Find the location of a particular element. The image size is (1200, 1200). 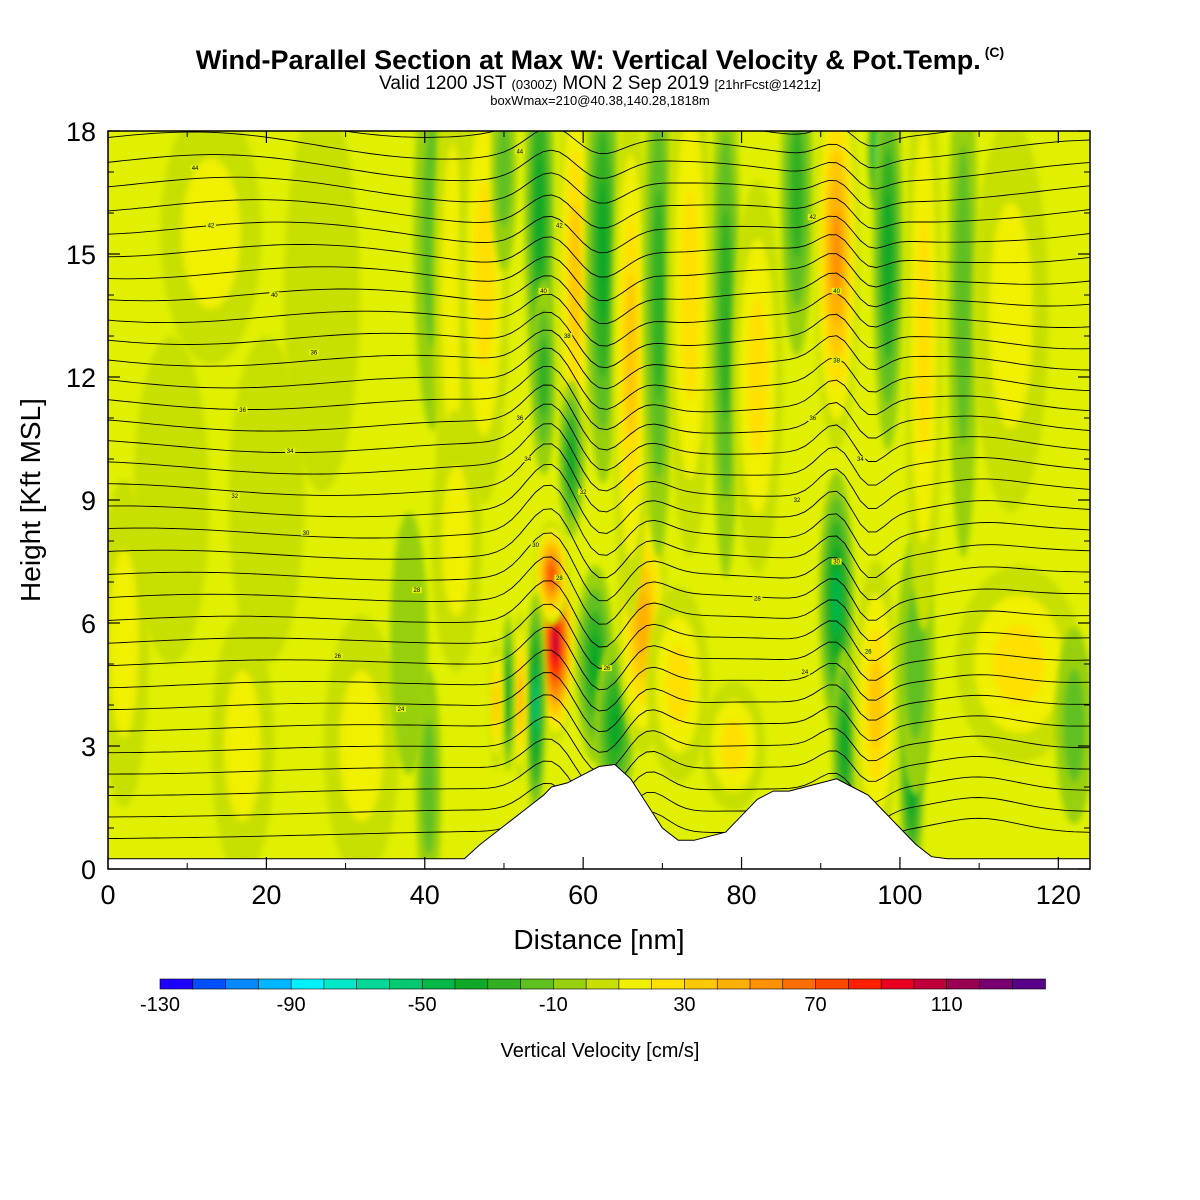

valid-time: Valid 1200 JST is located at coordinates (443, 83).